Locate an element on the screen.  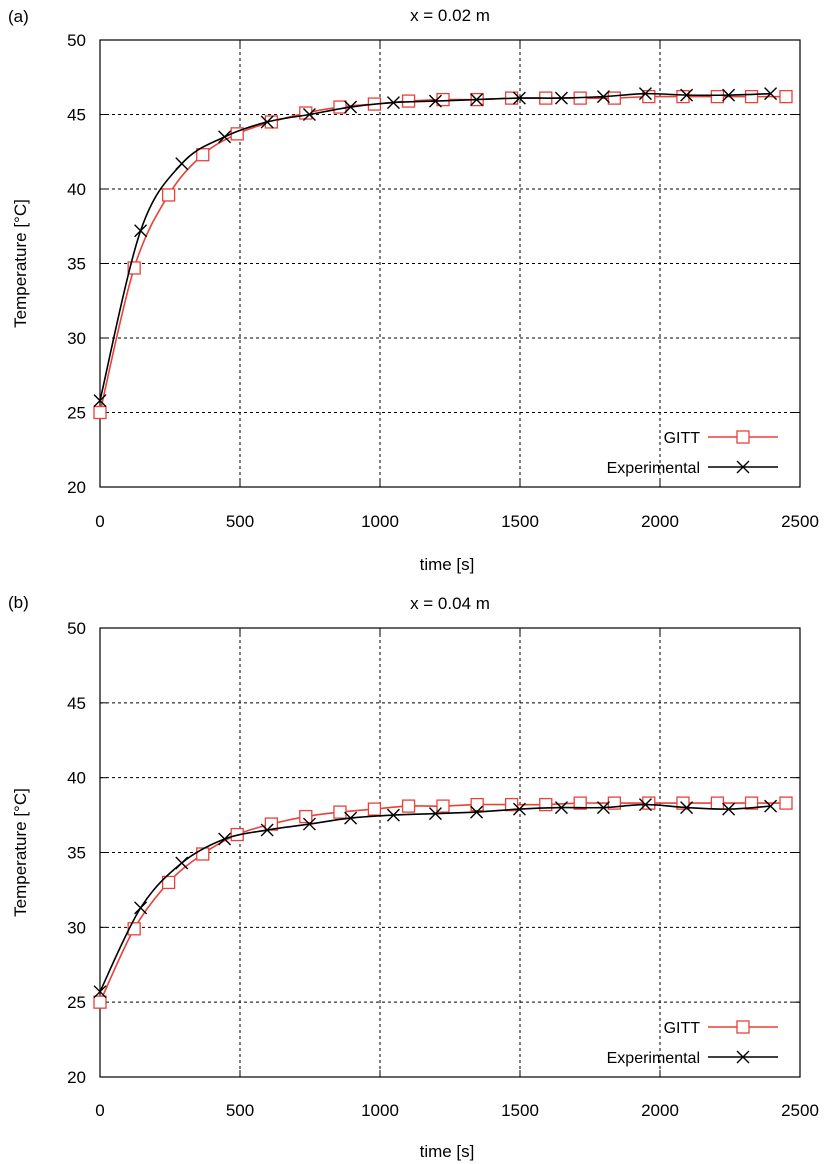
series-experimental is located at coordinates (435, 898).